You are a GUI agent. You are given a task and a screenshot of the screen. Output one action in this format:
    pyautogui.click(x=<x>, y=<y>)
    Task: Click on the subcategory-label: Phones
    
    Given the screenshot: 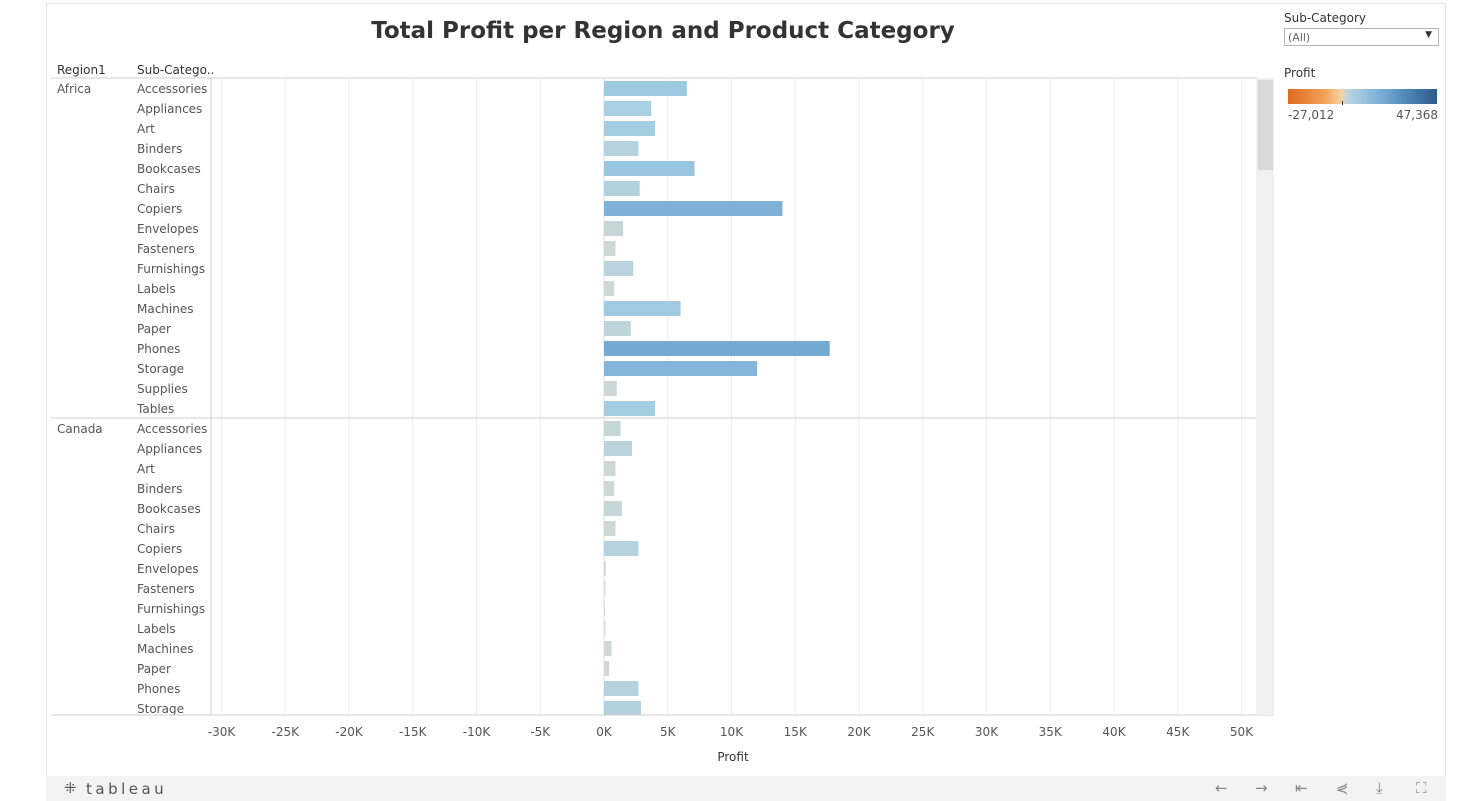 What is the action you would take?
    pyautogui.click(x=158, y=689)
    